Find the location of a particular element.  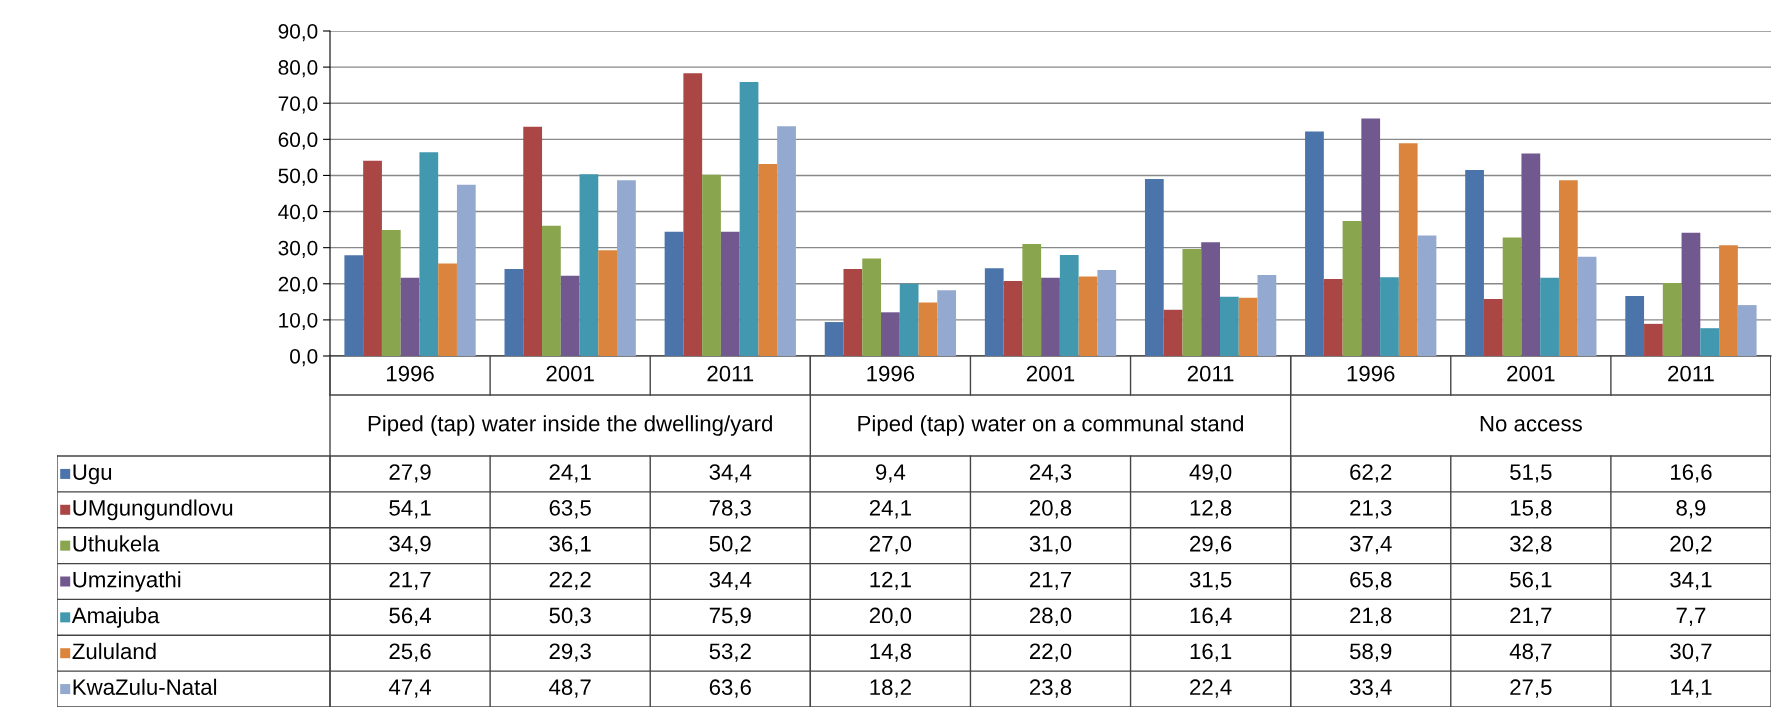

data-label: 30,7 is located at coordinates (1691, 652).